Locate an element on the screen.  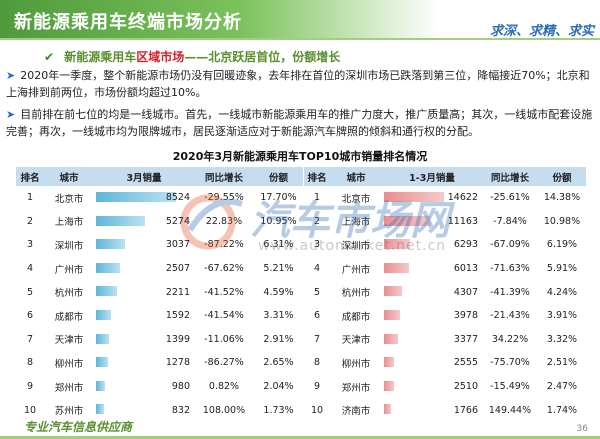
city-cell: 深圳市 is located at coordinates (356, 246).